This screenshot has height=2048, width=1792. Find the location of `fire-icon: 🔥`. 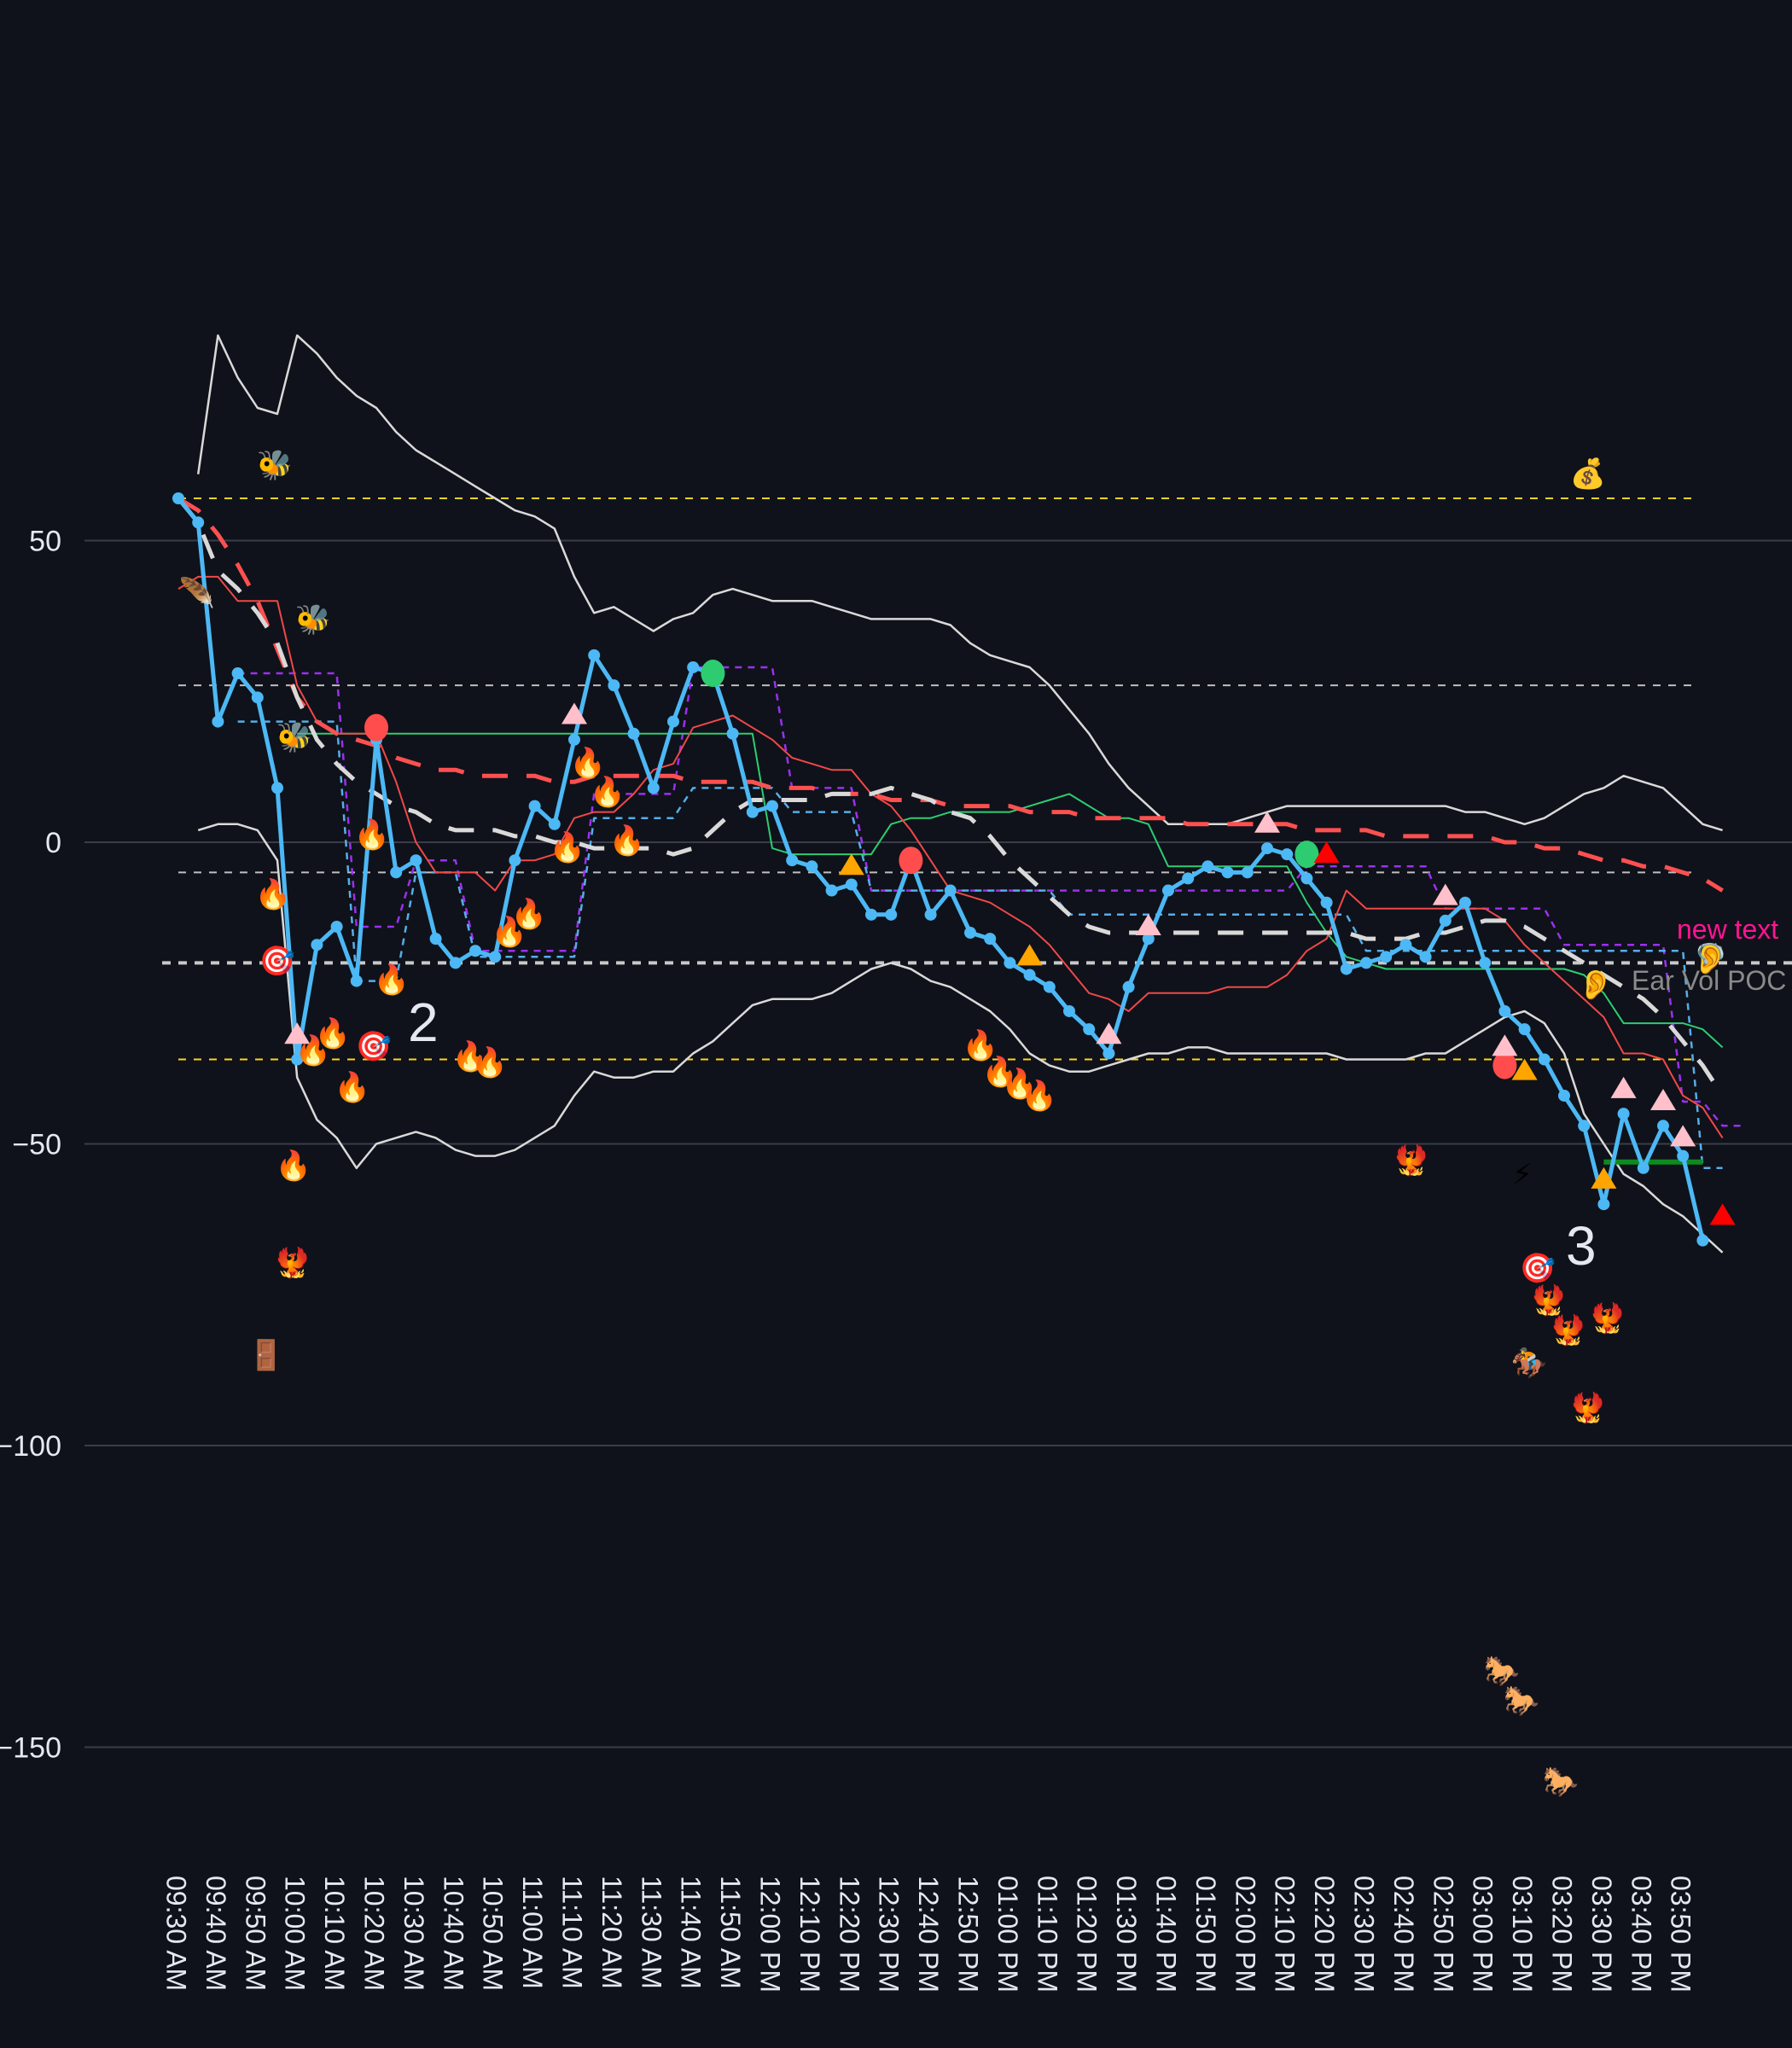

fire-icon: 🔥 is located at coordinates (470, 1057).